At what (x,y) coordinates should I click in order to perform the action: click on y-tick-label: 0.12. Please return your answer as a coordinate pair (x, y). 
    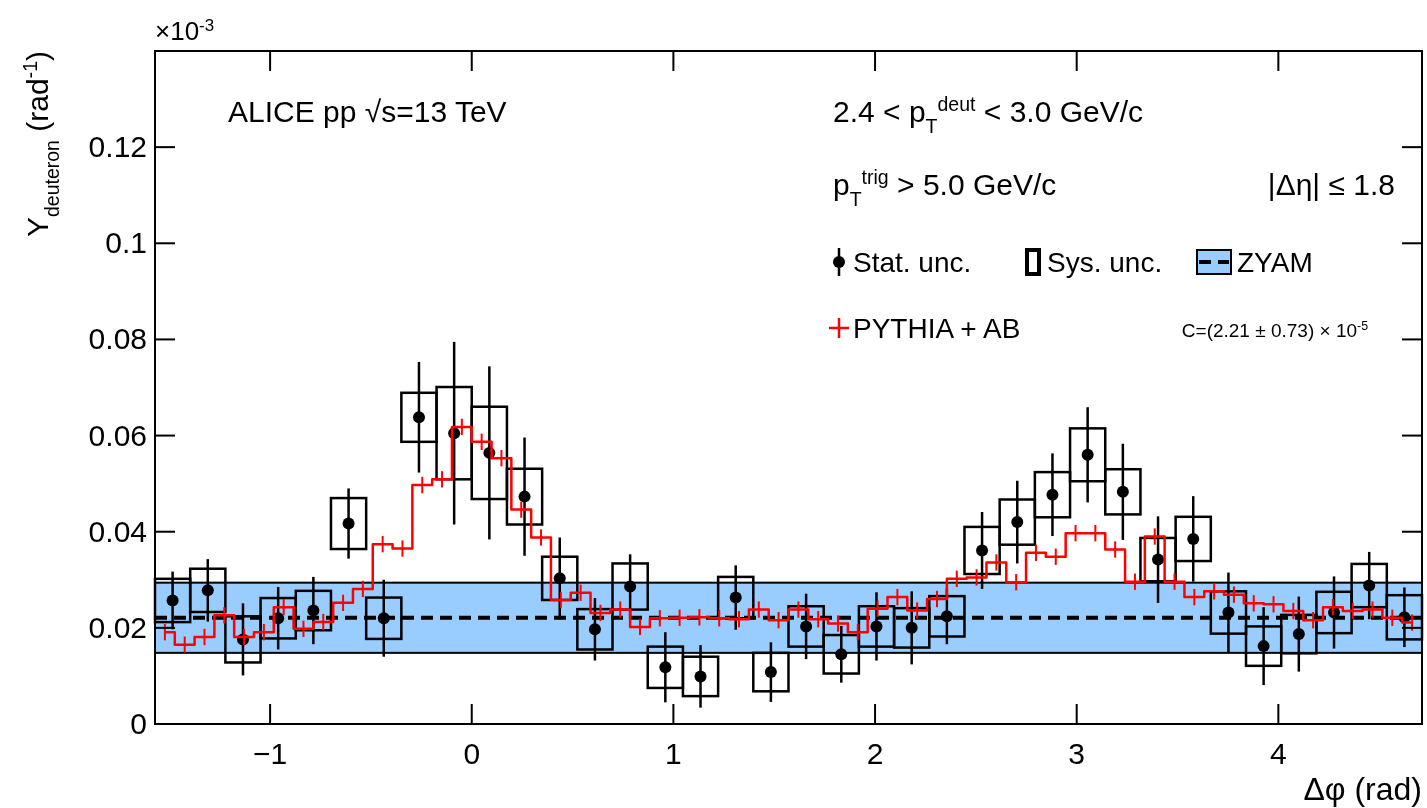
    Looking at the image, I should click on (117, 147).